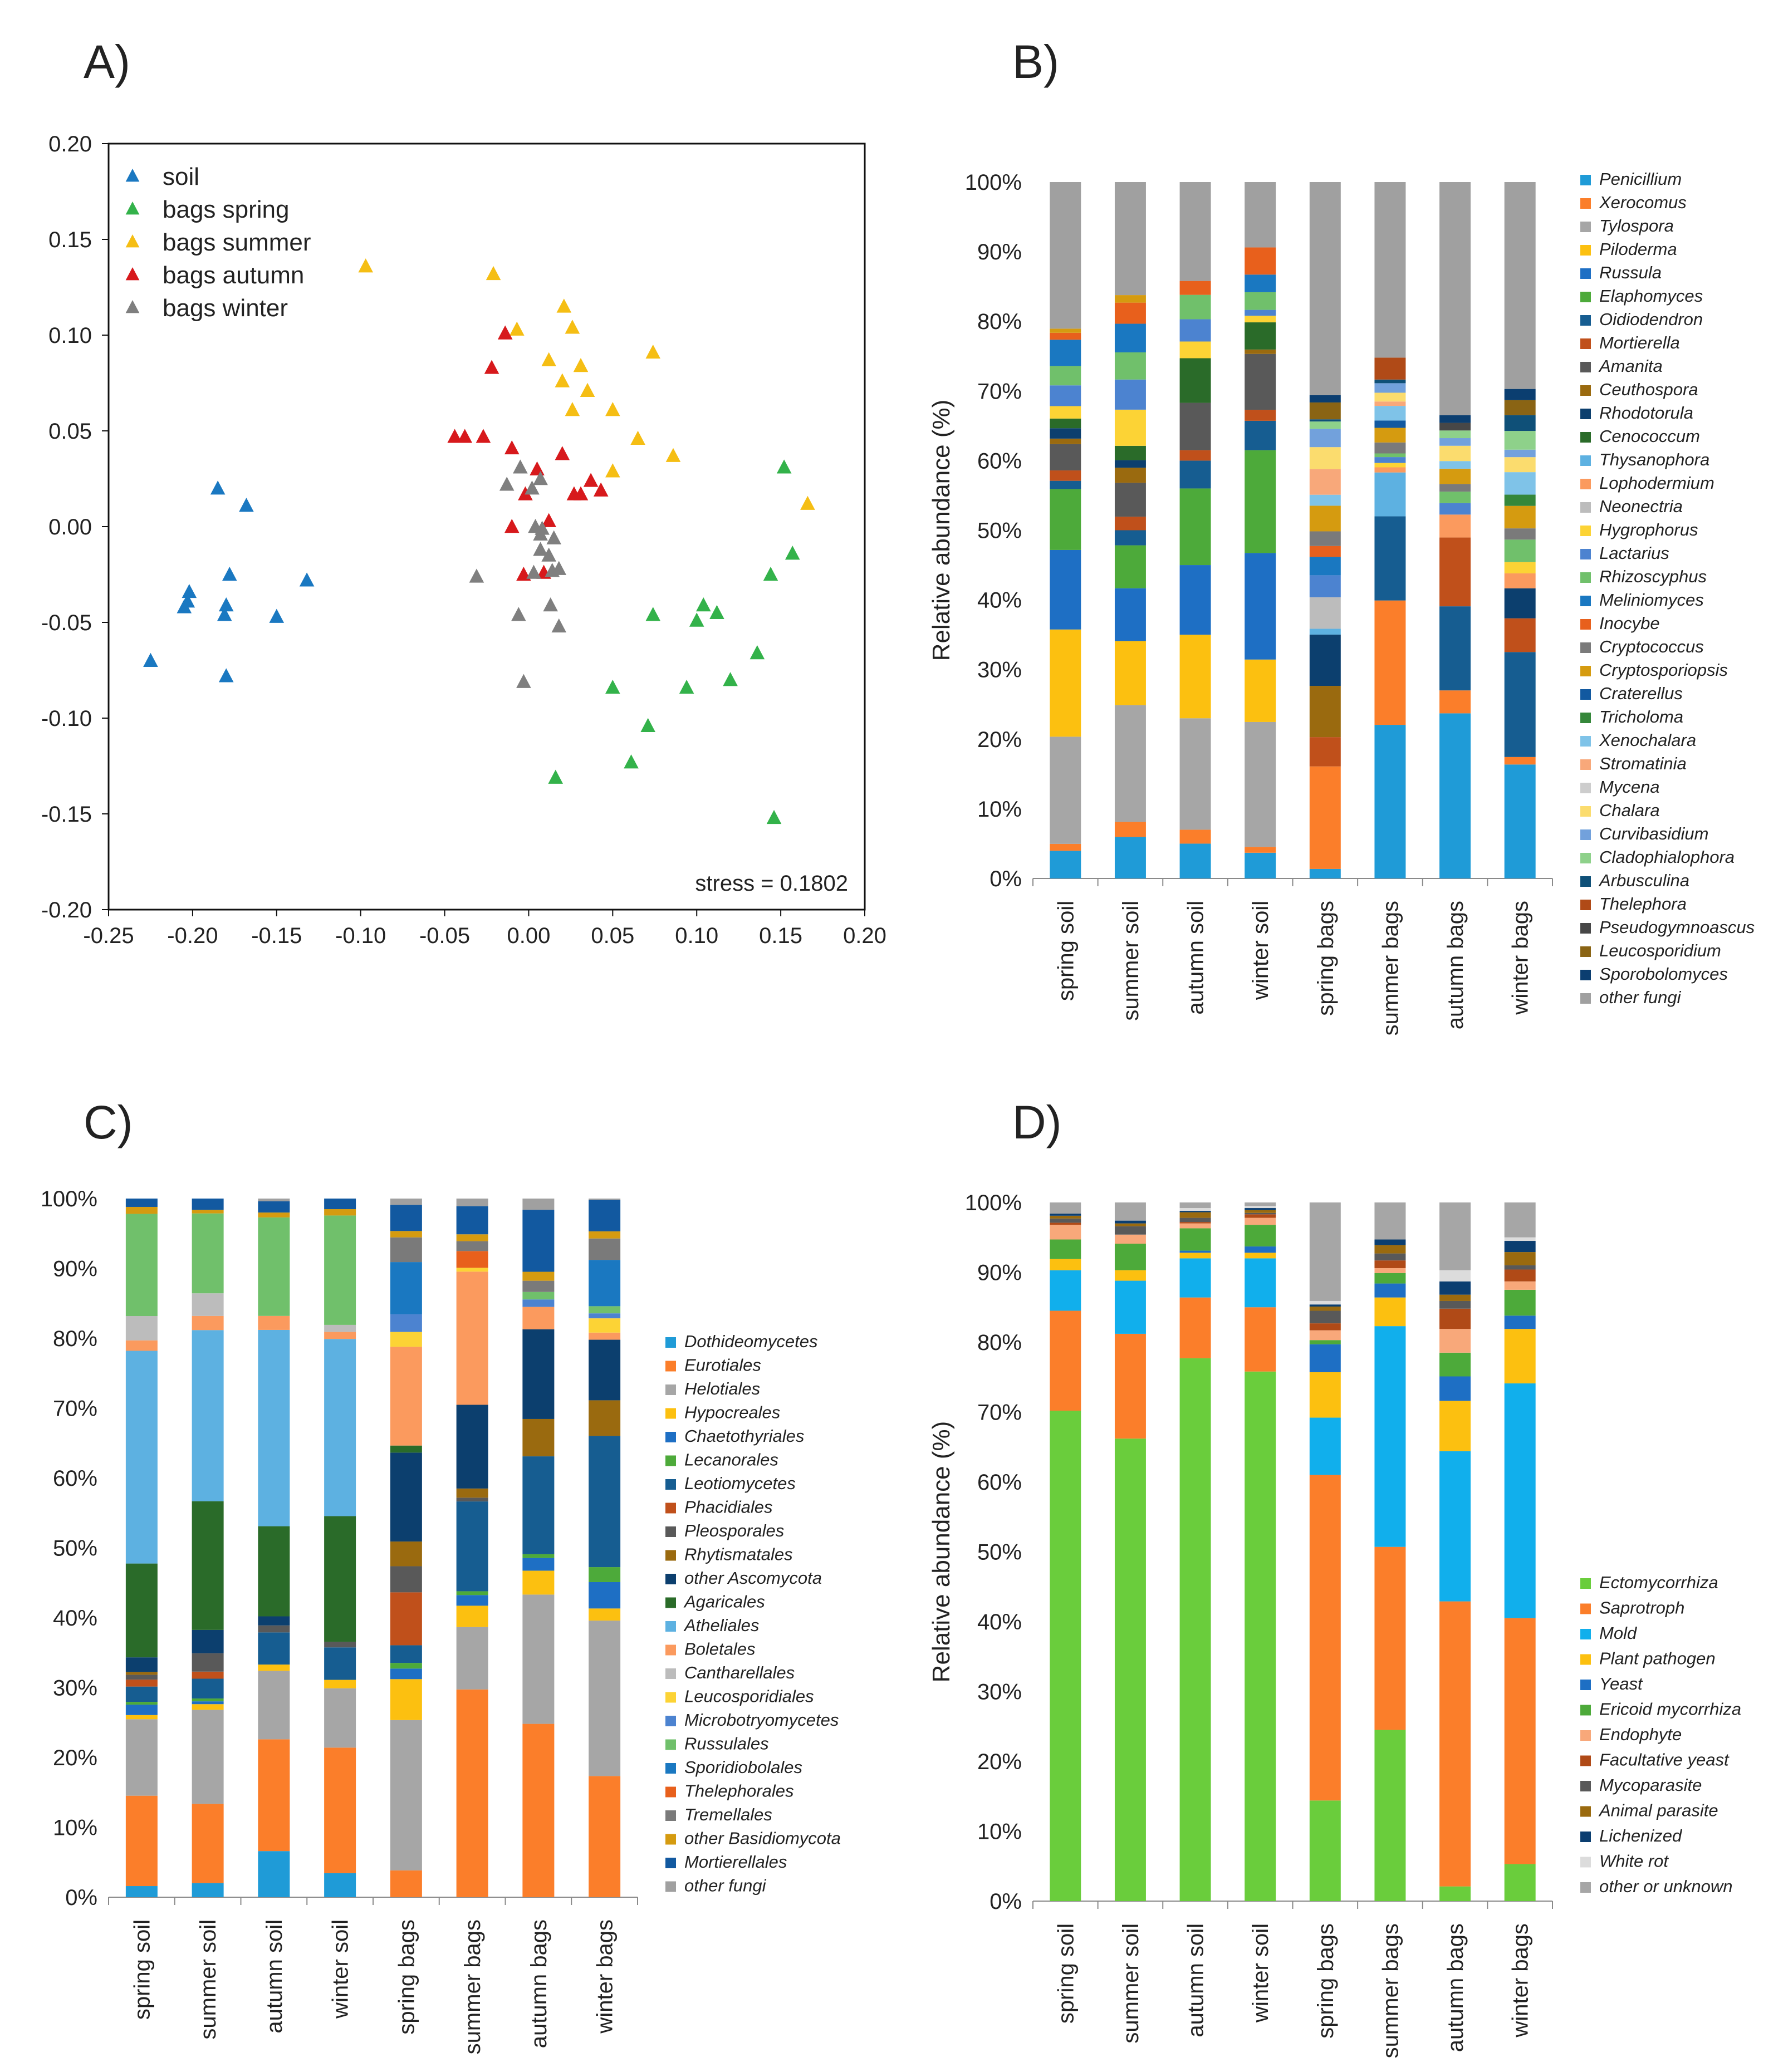 The height and width of the screenshot is (2072, 1788). What do you see at coordinates (472, 1237) in the screenshot?
I see `bar-segment-other-basidiomycota` at bounding box center [472, 1237].